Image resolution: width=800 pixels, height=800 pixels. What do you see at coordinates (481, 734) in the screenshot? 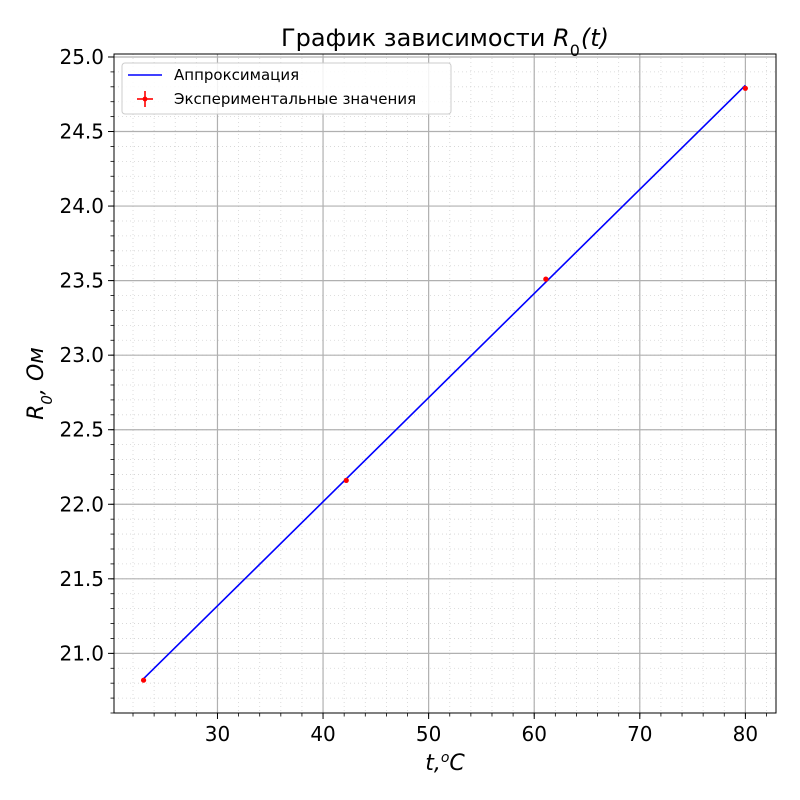
I see `x-tick-labels: 30 40 50 60 70 80` at bounding box center [481, 734].